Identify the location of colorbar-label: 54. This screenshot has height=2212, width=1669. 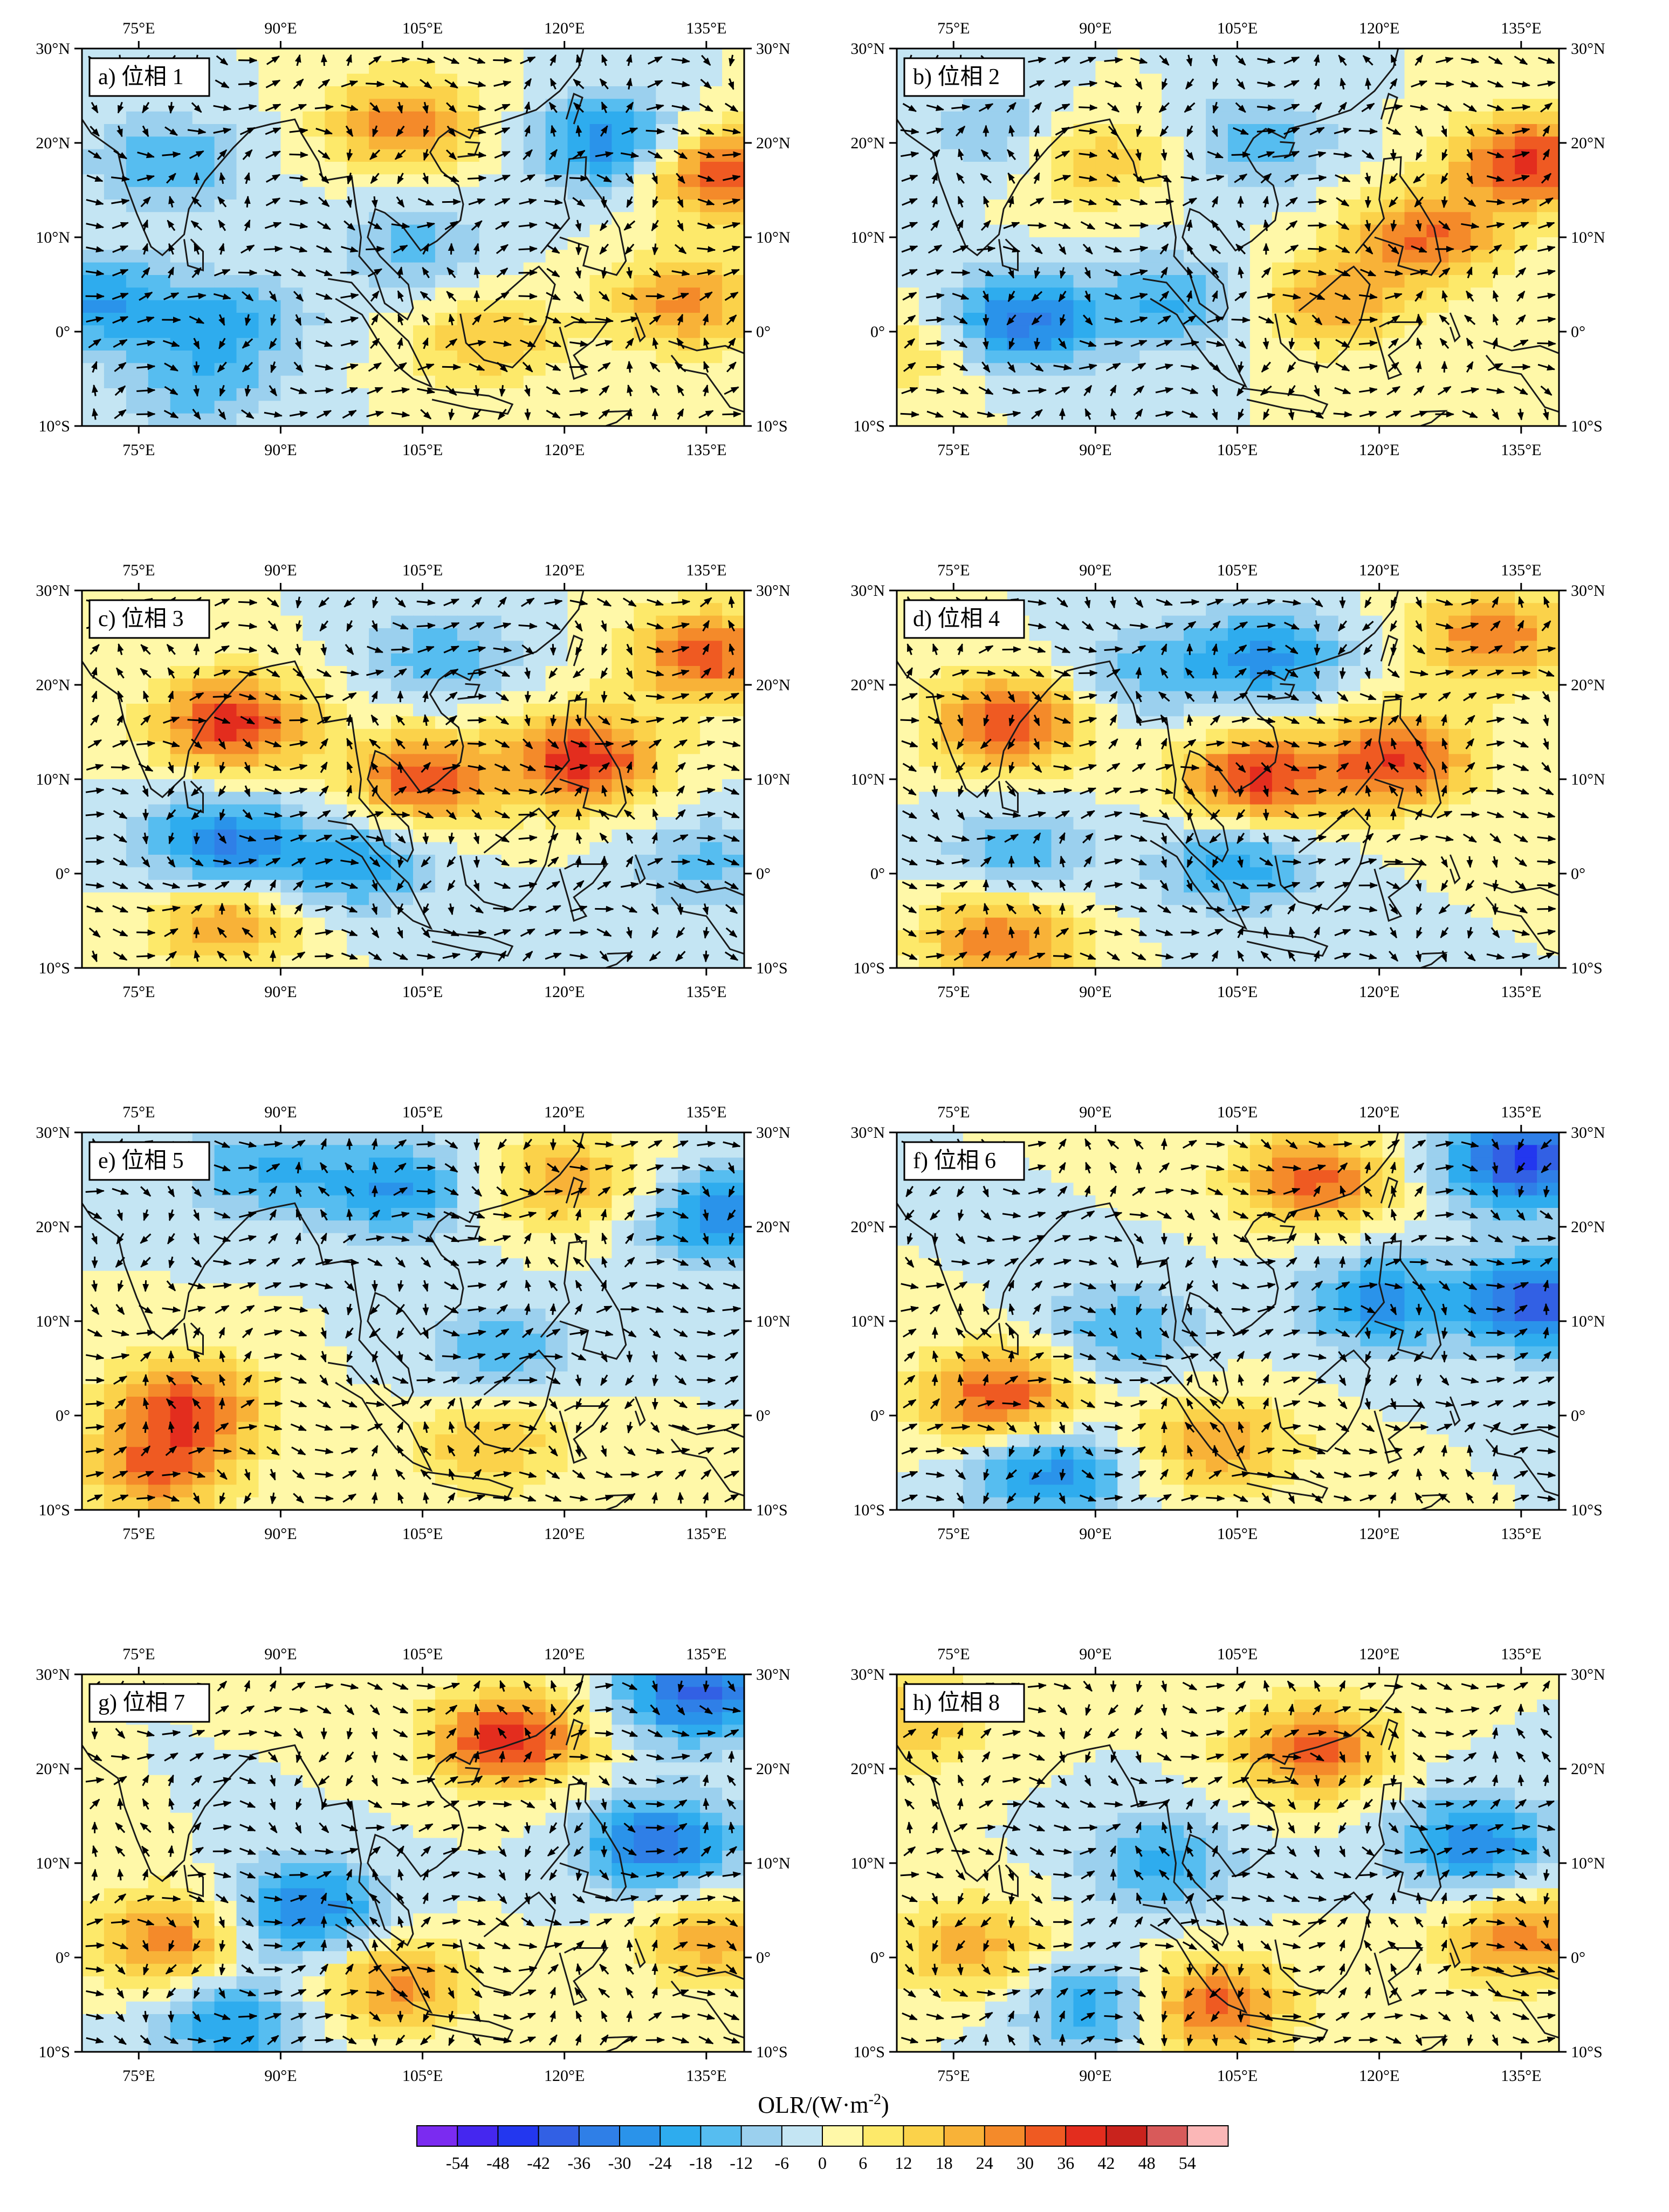
(1188, 2163).